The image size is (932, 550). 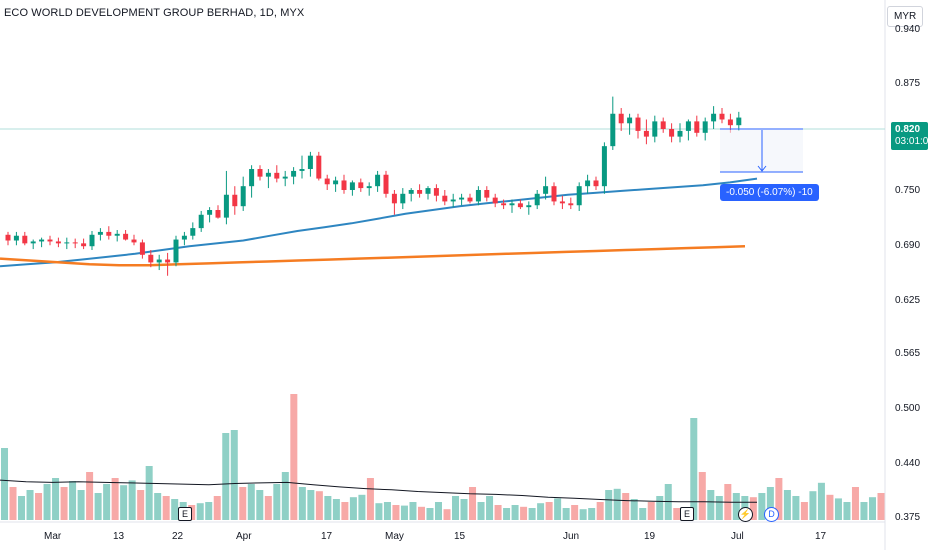 I want to click on measure-label: -0.050 (-6.07%) -10, so click(x=769, y=192).